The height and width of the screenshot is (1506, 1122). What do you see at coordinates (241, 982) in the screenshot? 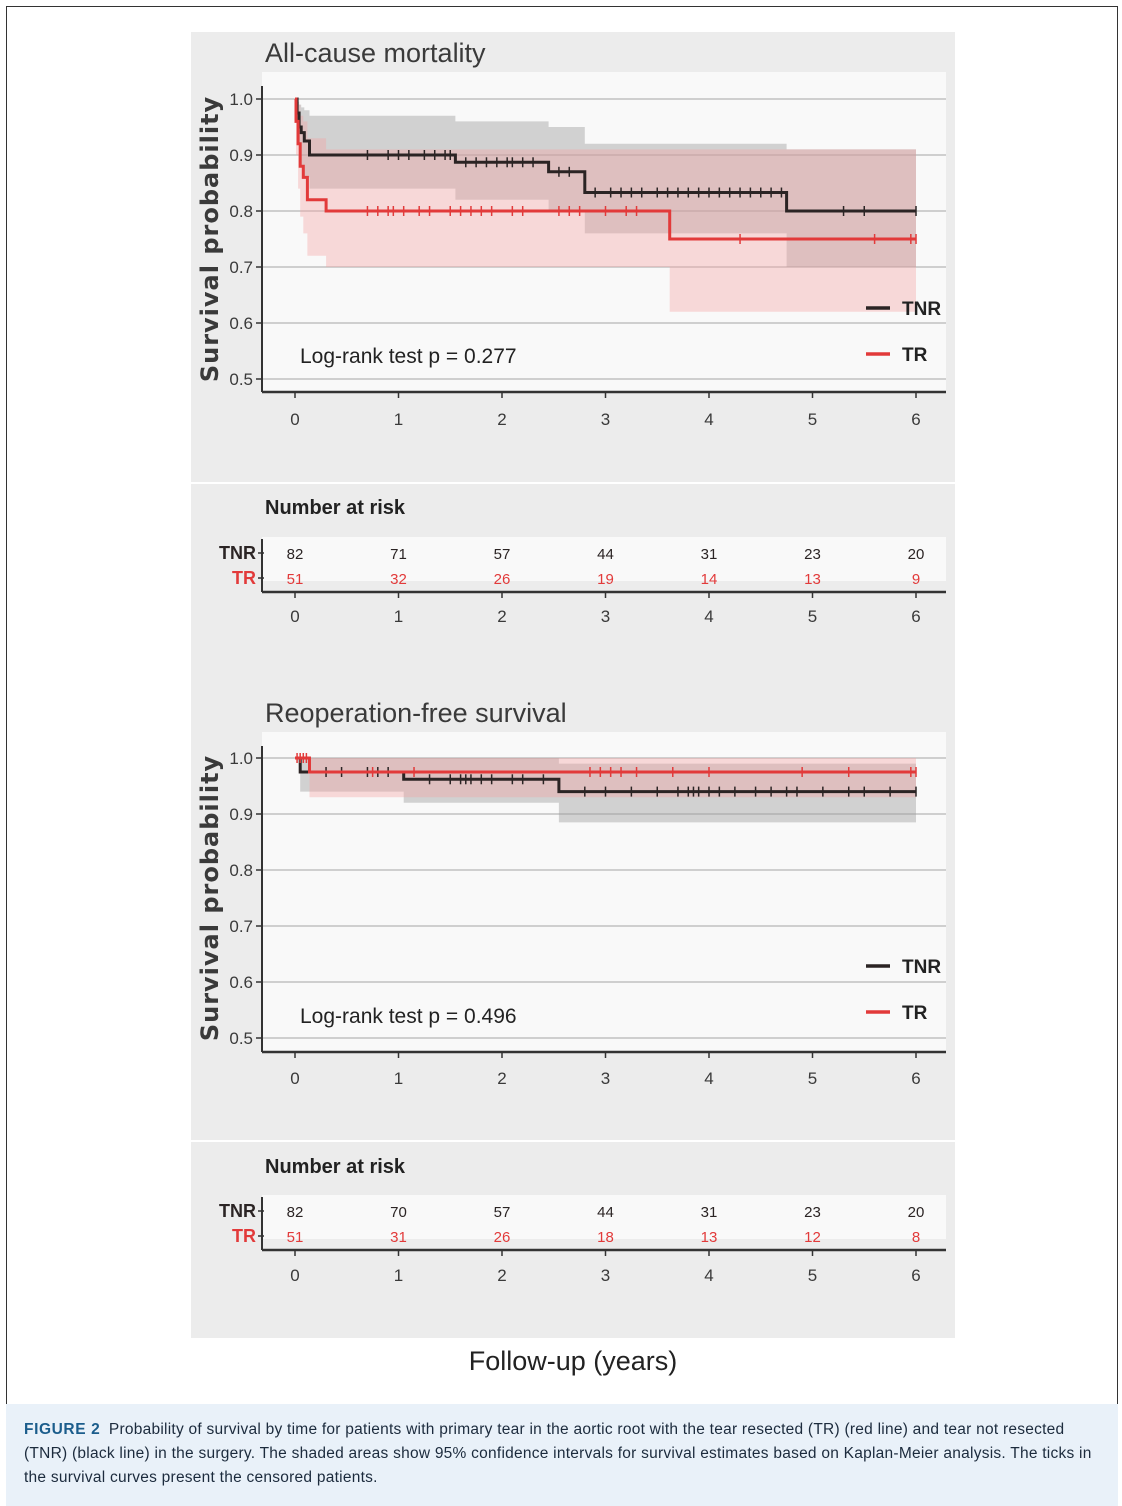
I see `y-tick-label: 0.6` at bounding box center [241, 982].